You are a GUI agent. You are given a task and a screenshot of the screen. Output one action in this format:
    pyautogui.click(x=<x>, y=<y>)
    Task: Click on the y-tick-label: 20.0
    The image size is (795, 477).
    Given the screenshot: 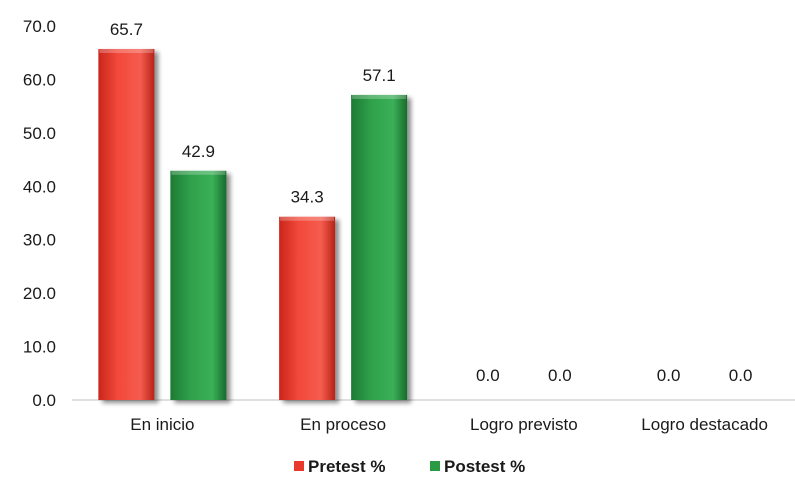 What is the action you would take?
    pyautogui.click(x=39, y=293)
    